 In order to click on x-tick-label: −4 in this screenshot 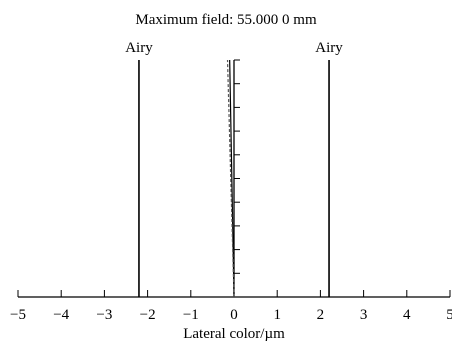, I will do `click(61, 315)`.